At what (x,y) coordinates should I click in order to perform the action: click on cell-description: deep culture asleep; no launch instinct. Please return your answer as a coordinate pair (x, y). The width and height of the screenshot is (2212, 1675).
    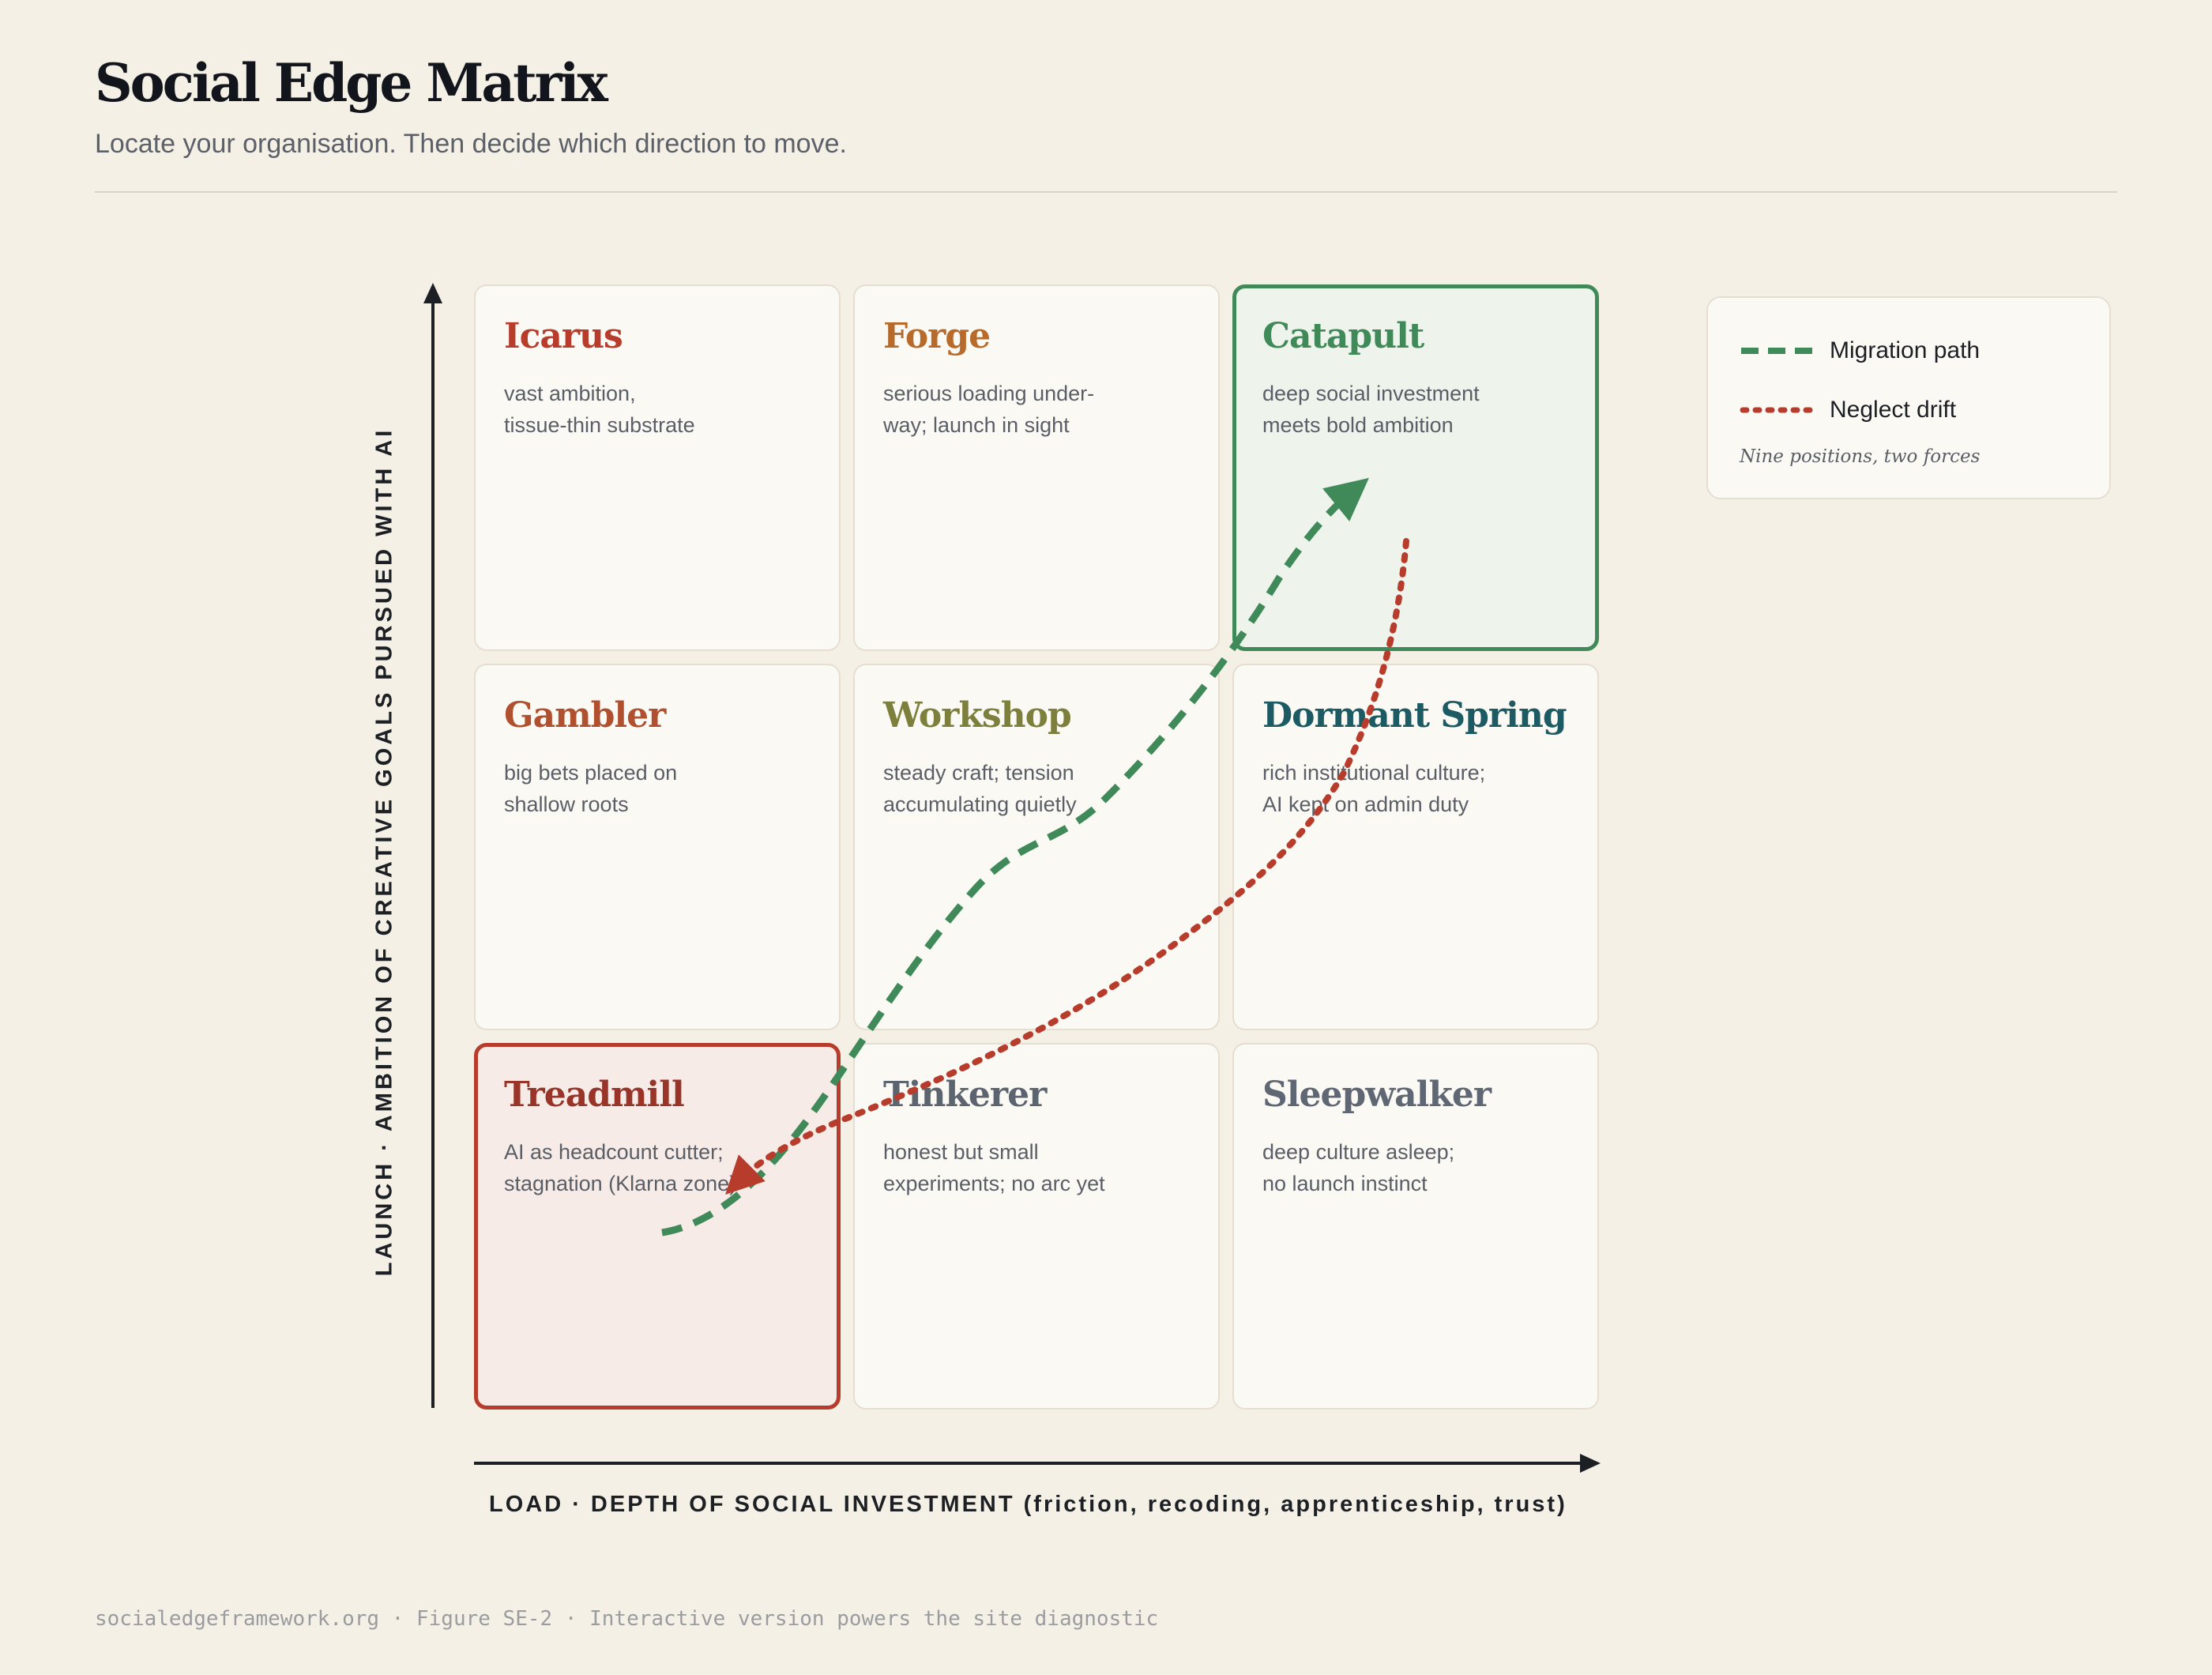
    Looking at the image, I should click on (1416, 1167).